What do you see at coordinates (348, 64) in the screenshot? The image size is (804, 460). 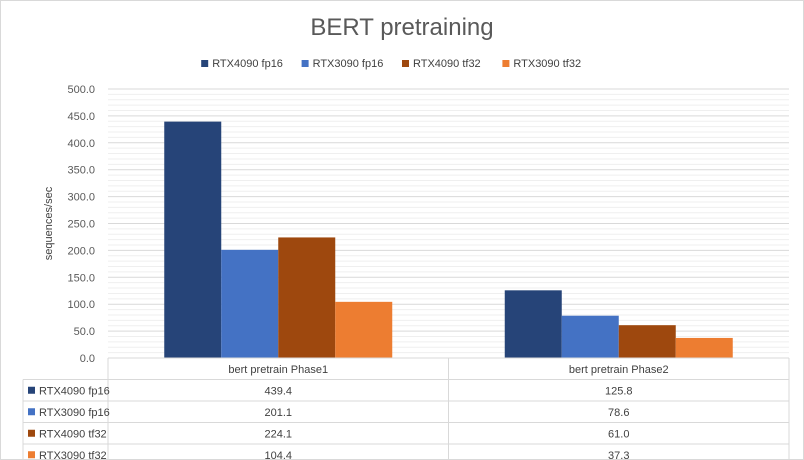 I see `legend-label: RTX3090 fp16` at bounding box center [348, 64].